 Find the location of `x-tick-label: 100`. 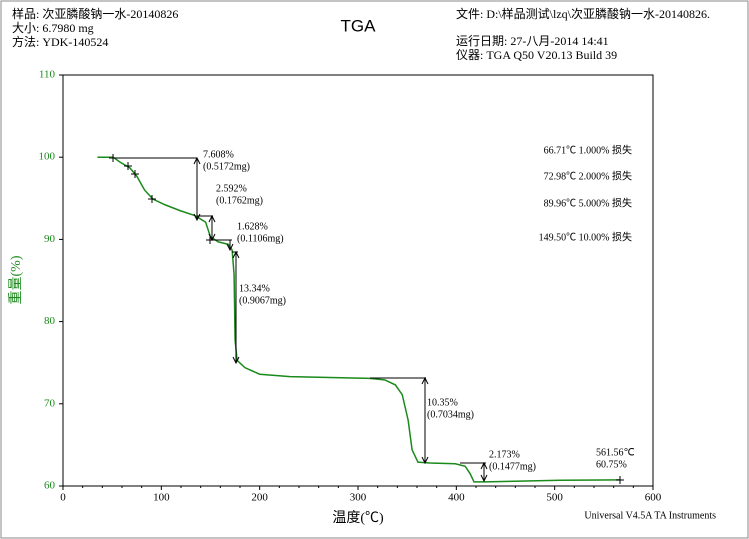

x-tick-label: 100 is located at coordinates (161, 498).